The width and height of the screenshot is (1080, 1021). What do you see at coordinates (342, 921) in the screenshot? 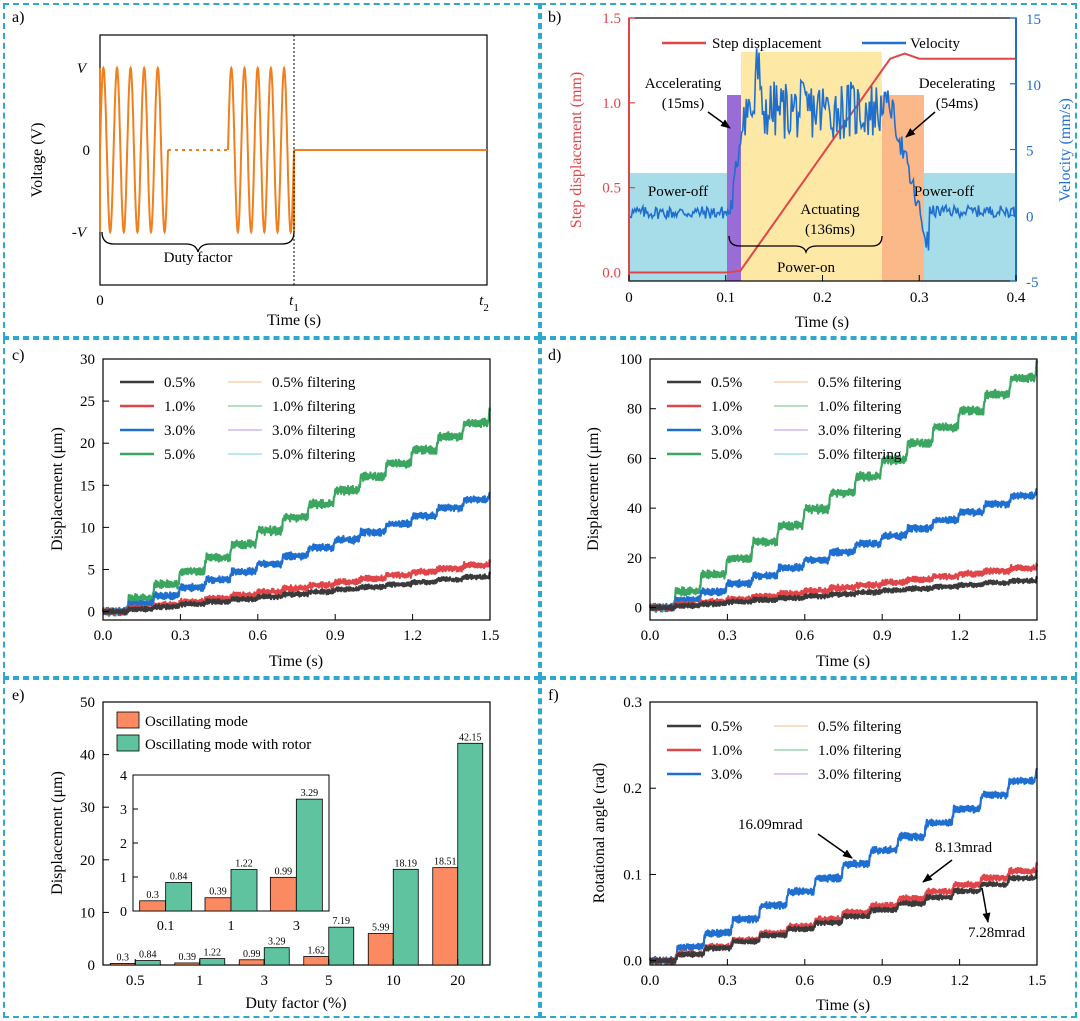
I see `bar-label-1-3: 7.19` at bounding box center [342, 921].